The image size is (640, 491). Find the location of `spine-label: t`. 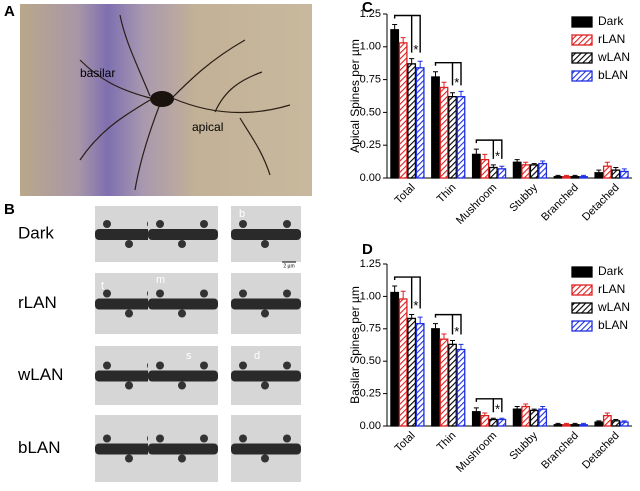

spine-label: t is located at coordinates (102, 286).